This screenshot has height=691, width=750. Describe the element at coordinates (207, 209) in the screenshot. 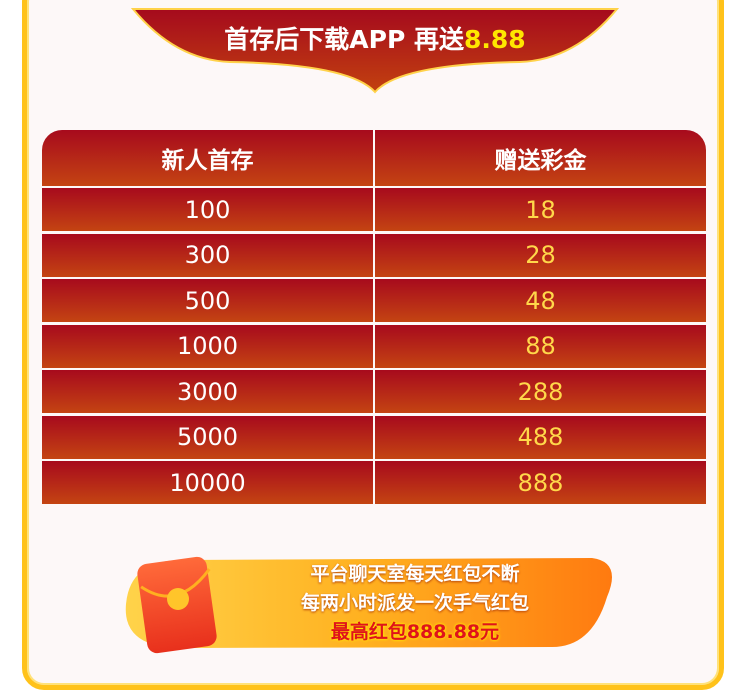

I see `deposit-cell: 100` at that location.